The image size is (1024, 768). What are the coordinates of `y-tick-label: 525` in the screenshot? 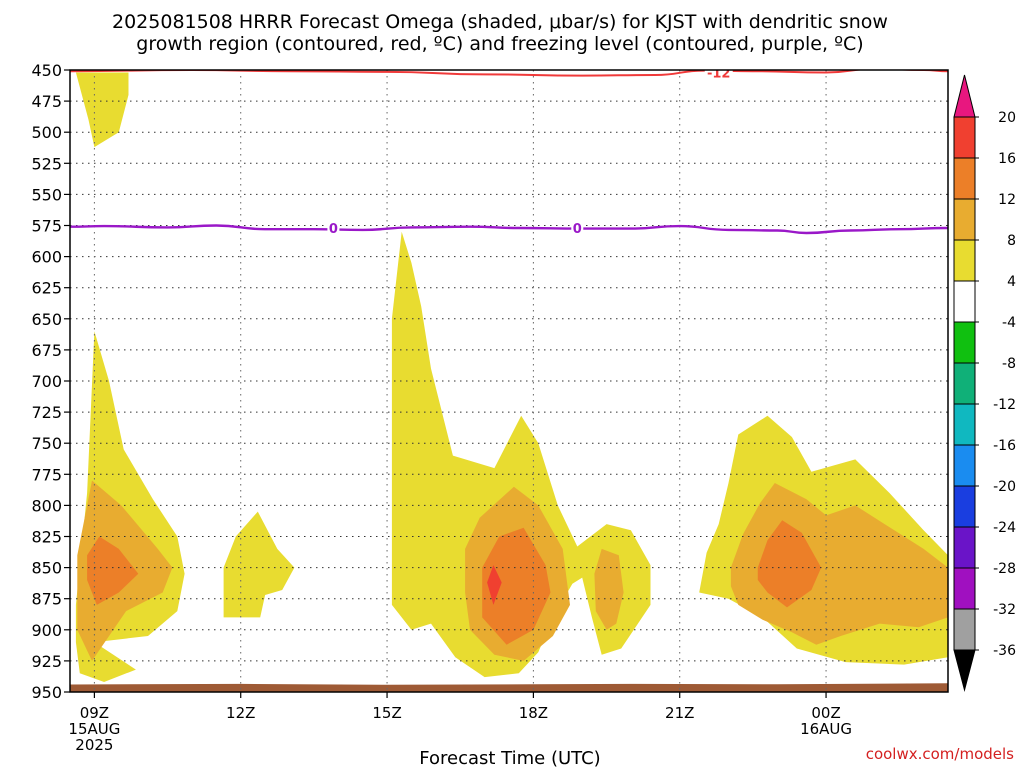 It's located at (46, 163).